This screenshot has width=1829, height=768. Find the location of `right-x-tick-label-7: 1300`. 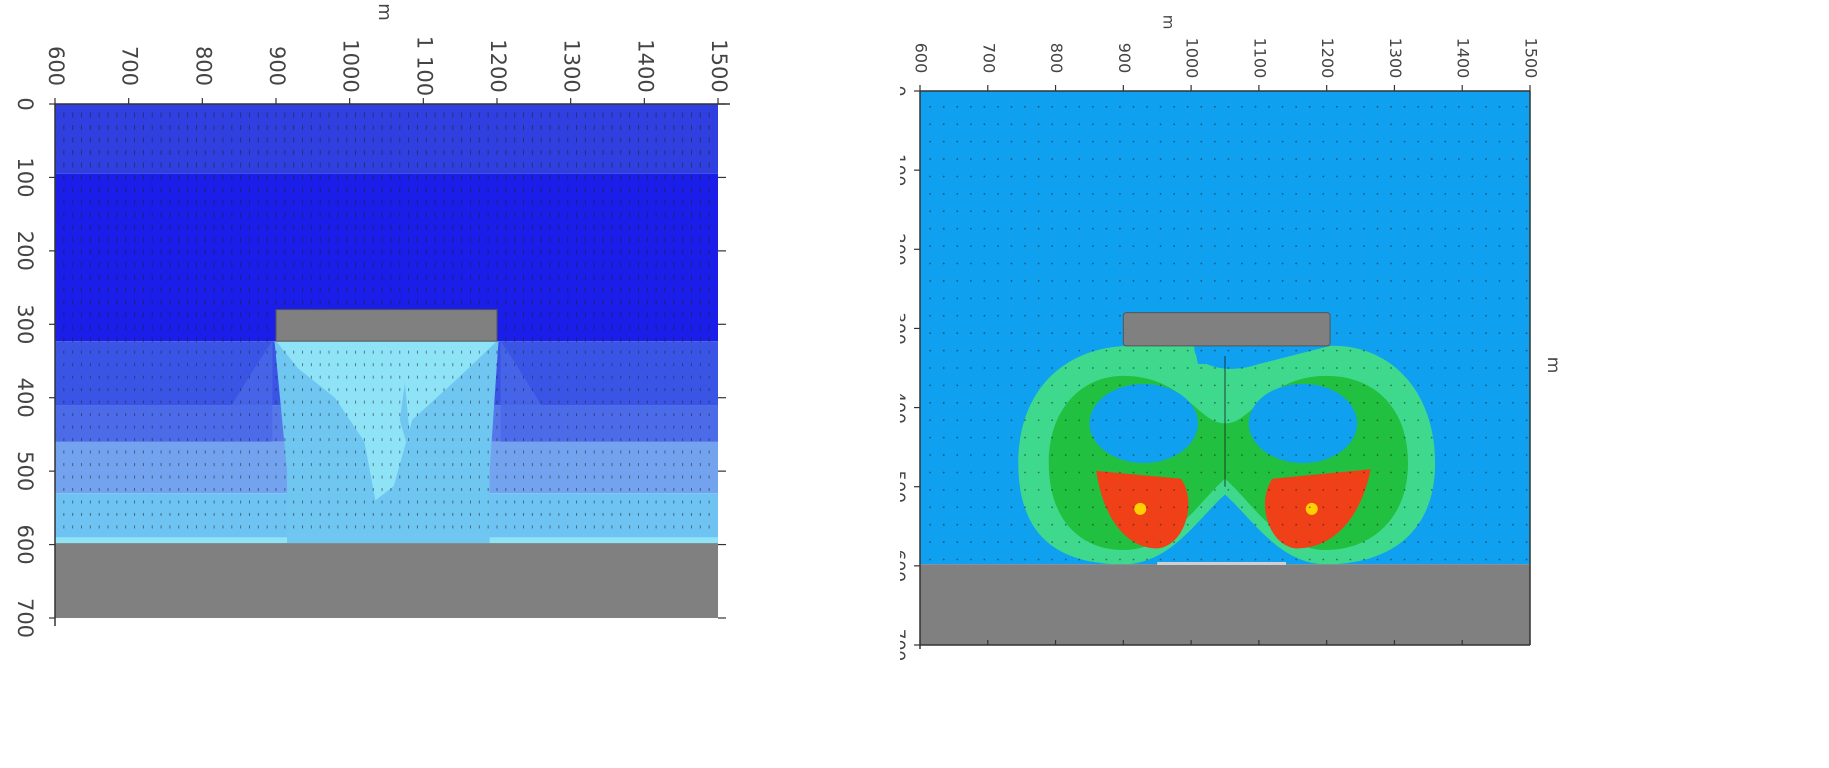

right-x-tick-label-7: 1300 is located at coordinates (1395, 58).